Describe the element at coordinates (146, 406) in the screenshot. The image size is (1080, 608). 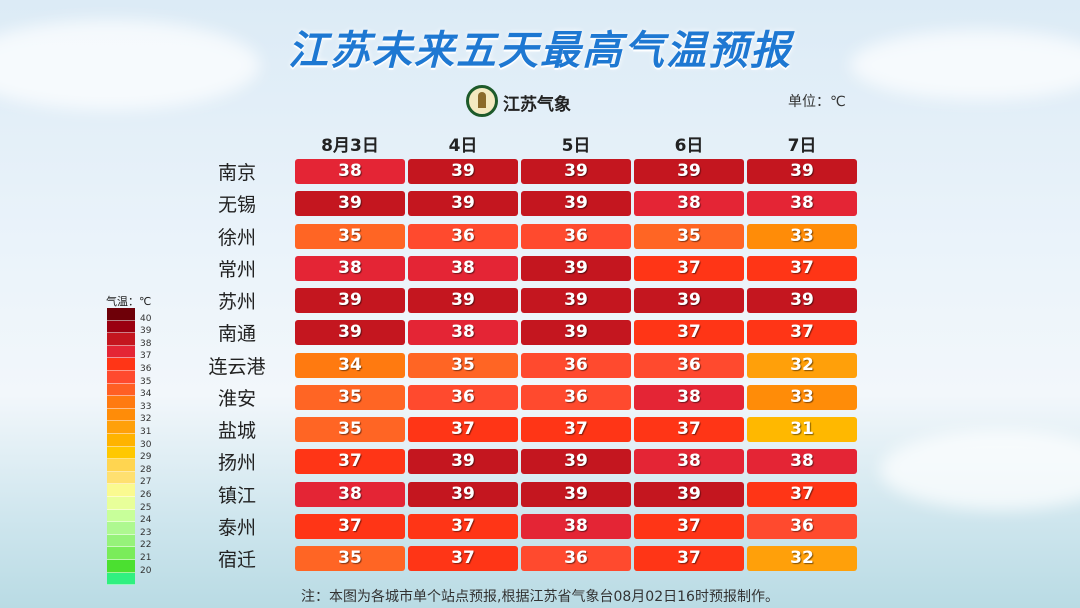
I see `legend-label: 33` at that location.